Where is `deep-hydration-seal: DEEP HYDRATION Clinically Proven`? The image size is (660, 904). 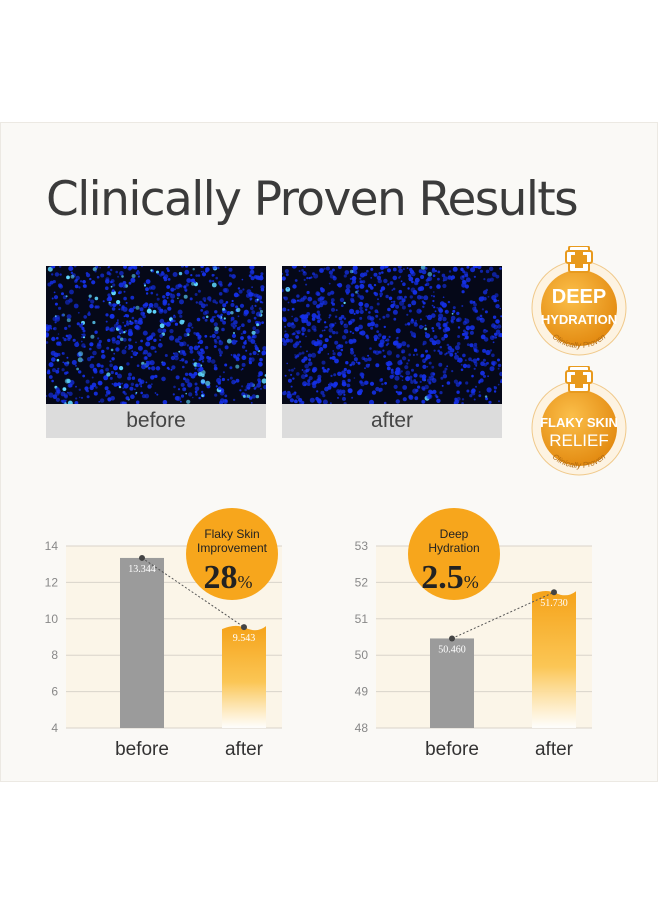
deep-hydration-seal: DEEP HYDRATION Clinically Proven is located at coordinates (579, 305).